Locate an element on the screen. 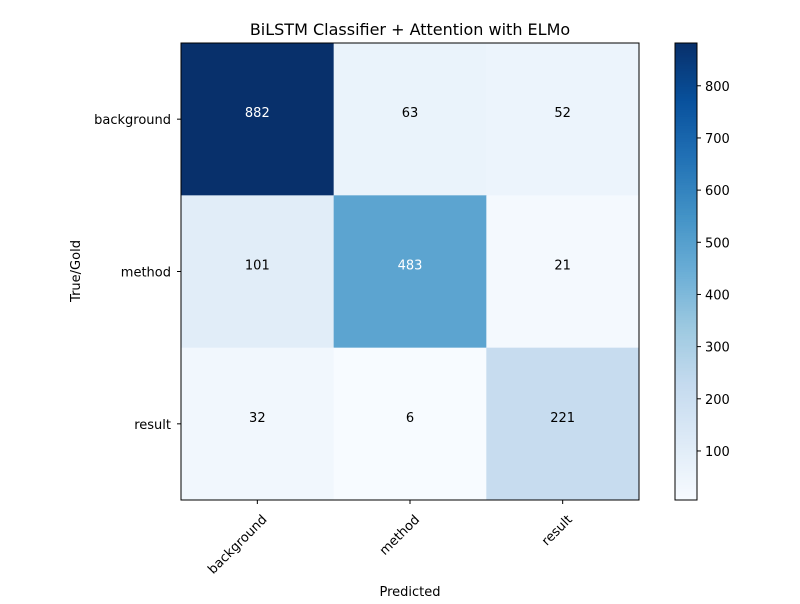 The width and height of the screenshot is (800, 604). x-tick-label: result is located at coordinates (557, 530).